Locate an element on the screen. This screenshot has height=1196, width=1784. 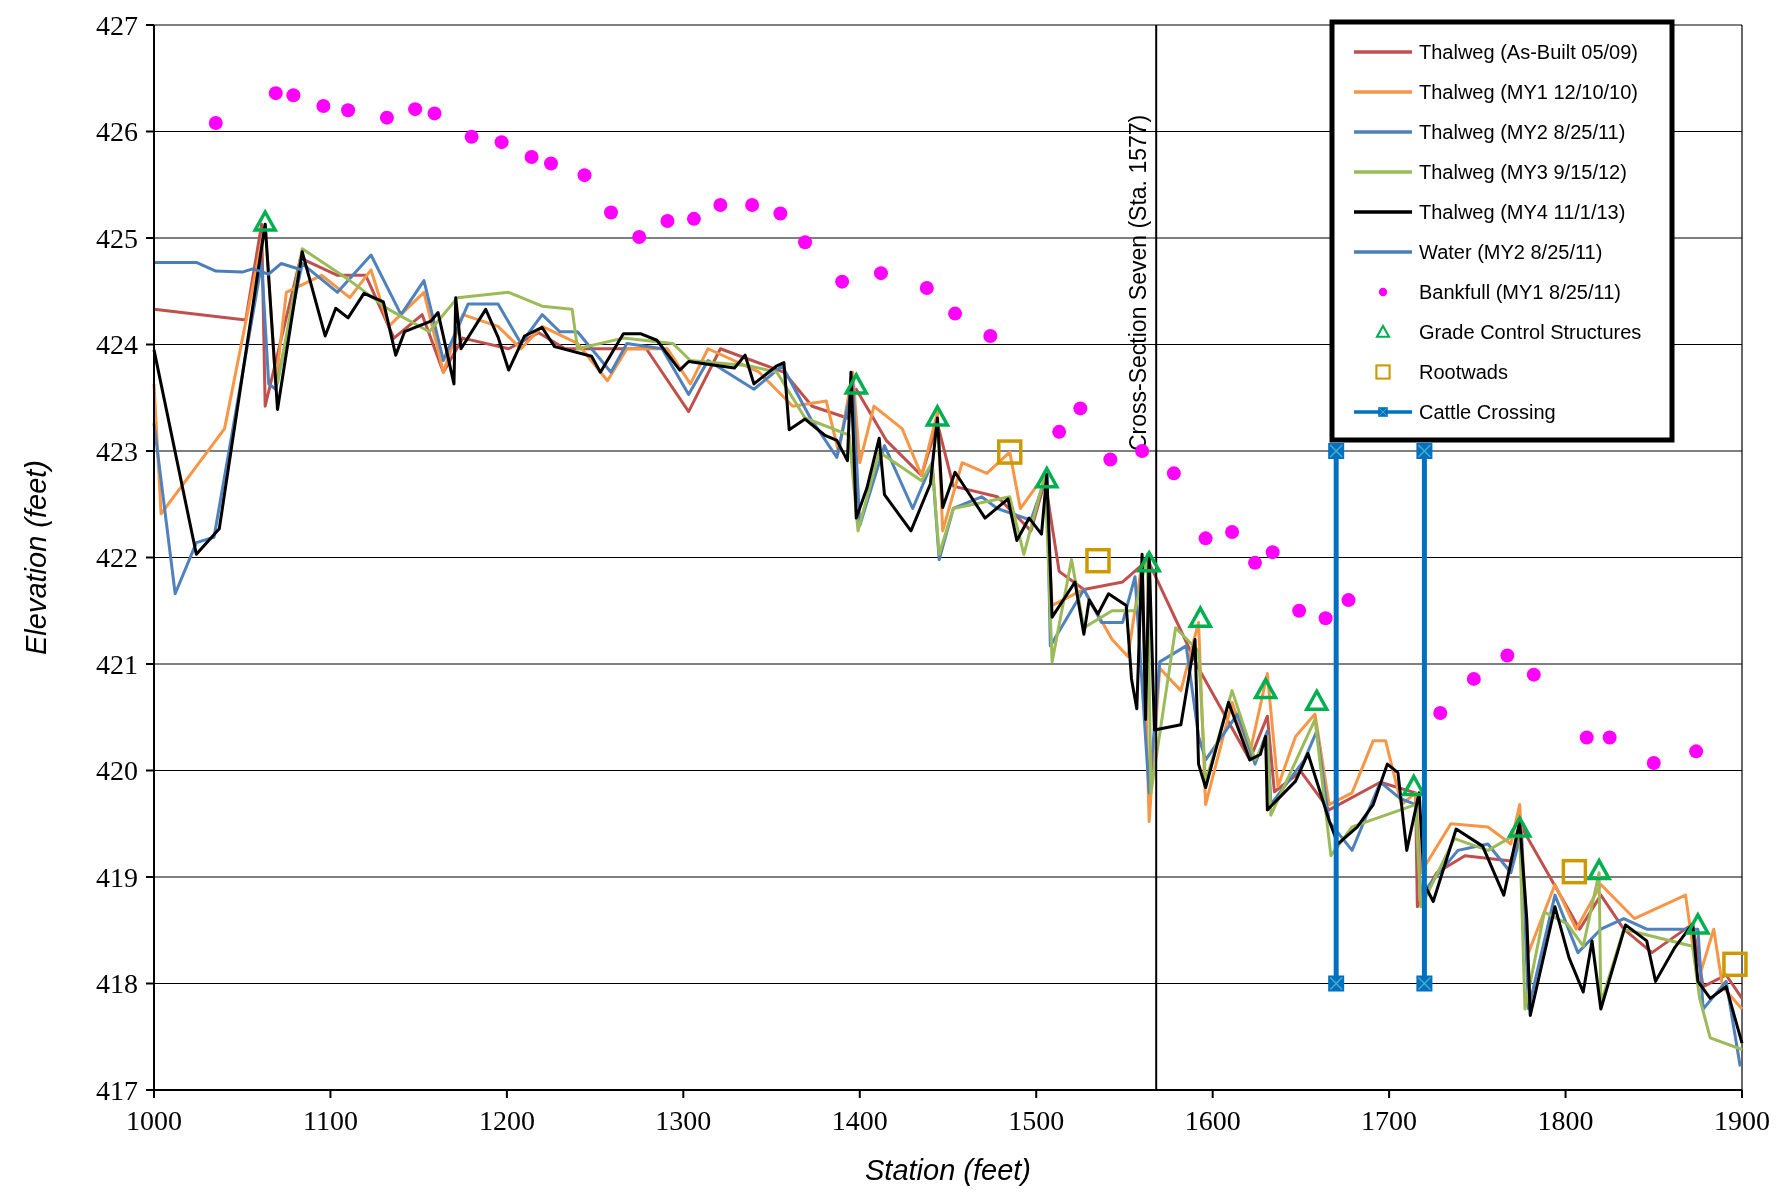
x-tick-label: 1200 is located at coordinates (506, 1120).